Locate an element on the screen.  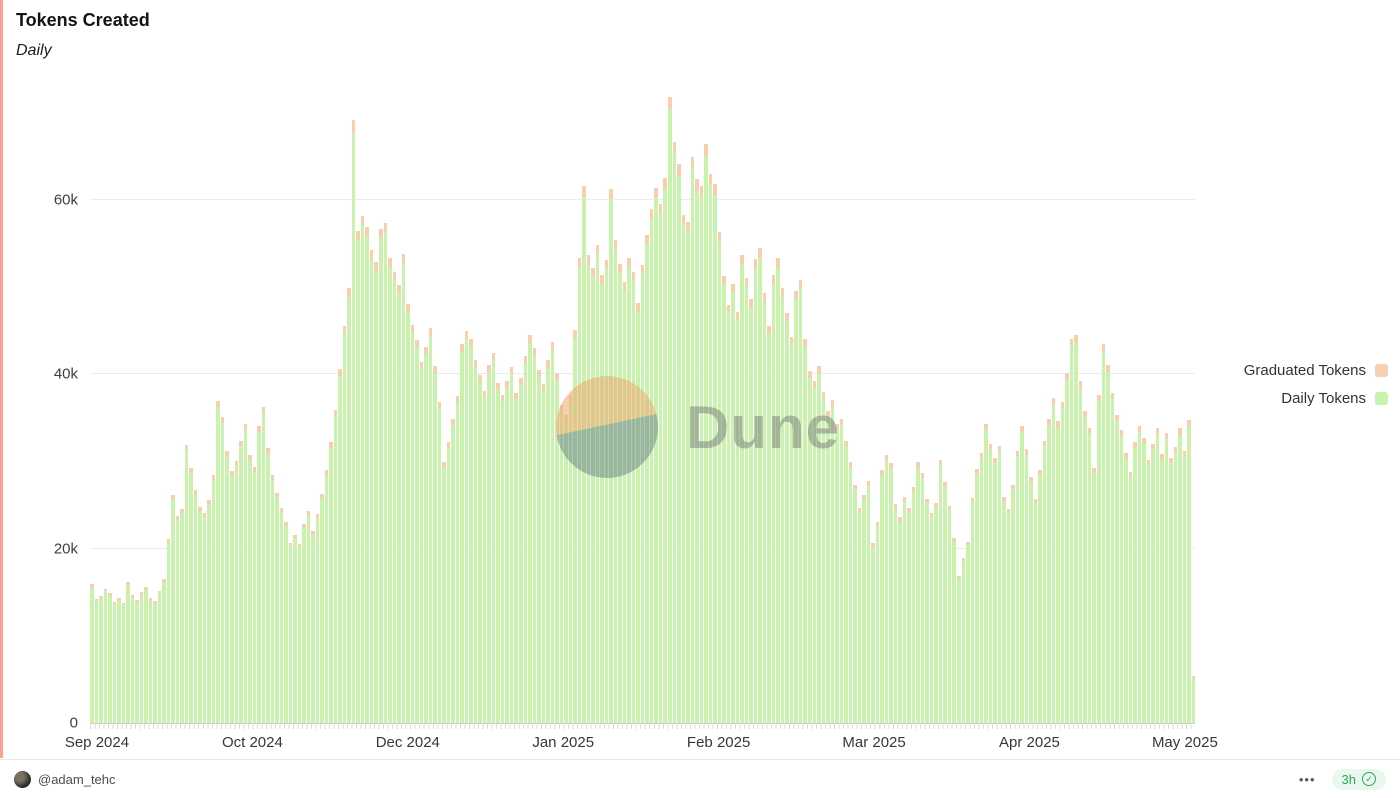
author-avatar is located at coordinates (22, 779).